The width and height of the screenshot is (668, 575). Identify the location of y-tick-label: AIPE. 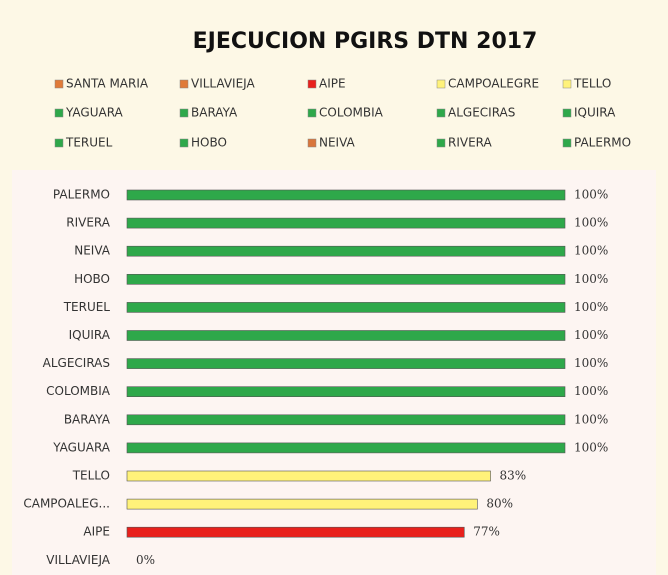
(96, 532).